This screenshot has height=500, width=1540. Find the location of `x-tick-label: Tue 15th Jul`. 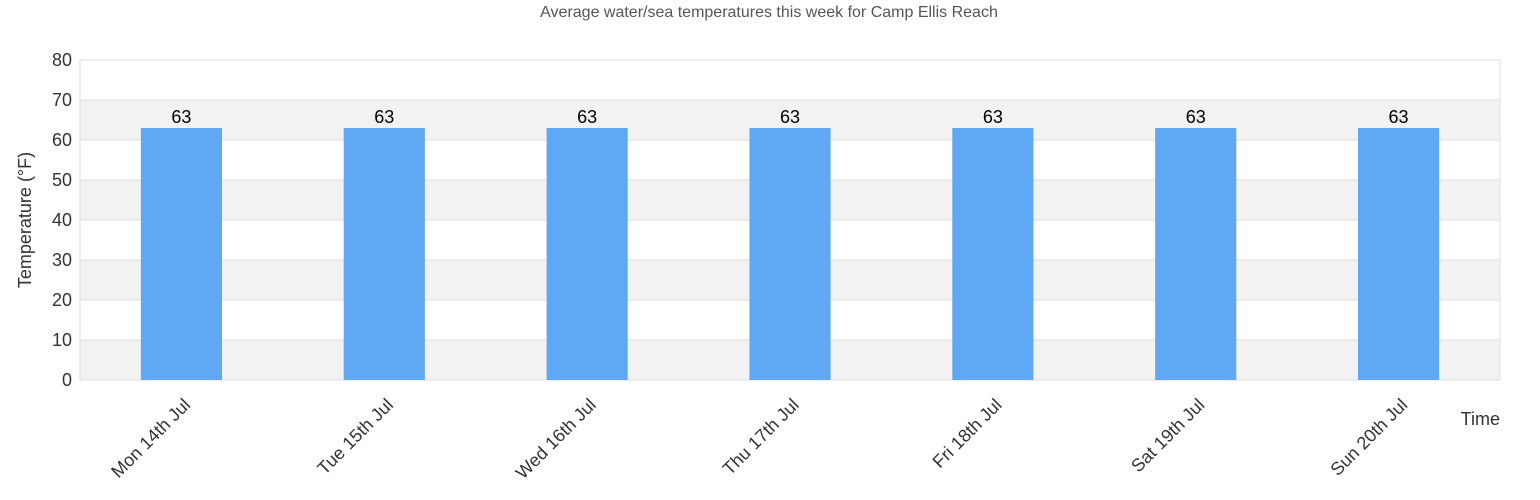

x-tick-label: Tue 15th Jul is located at coordinates (355, 437).